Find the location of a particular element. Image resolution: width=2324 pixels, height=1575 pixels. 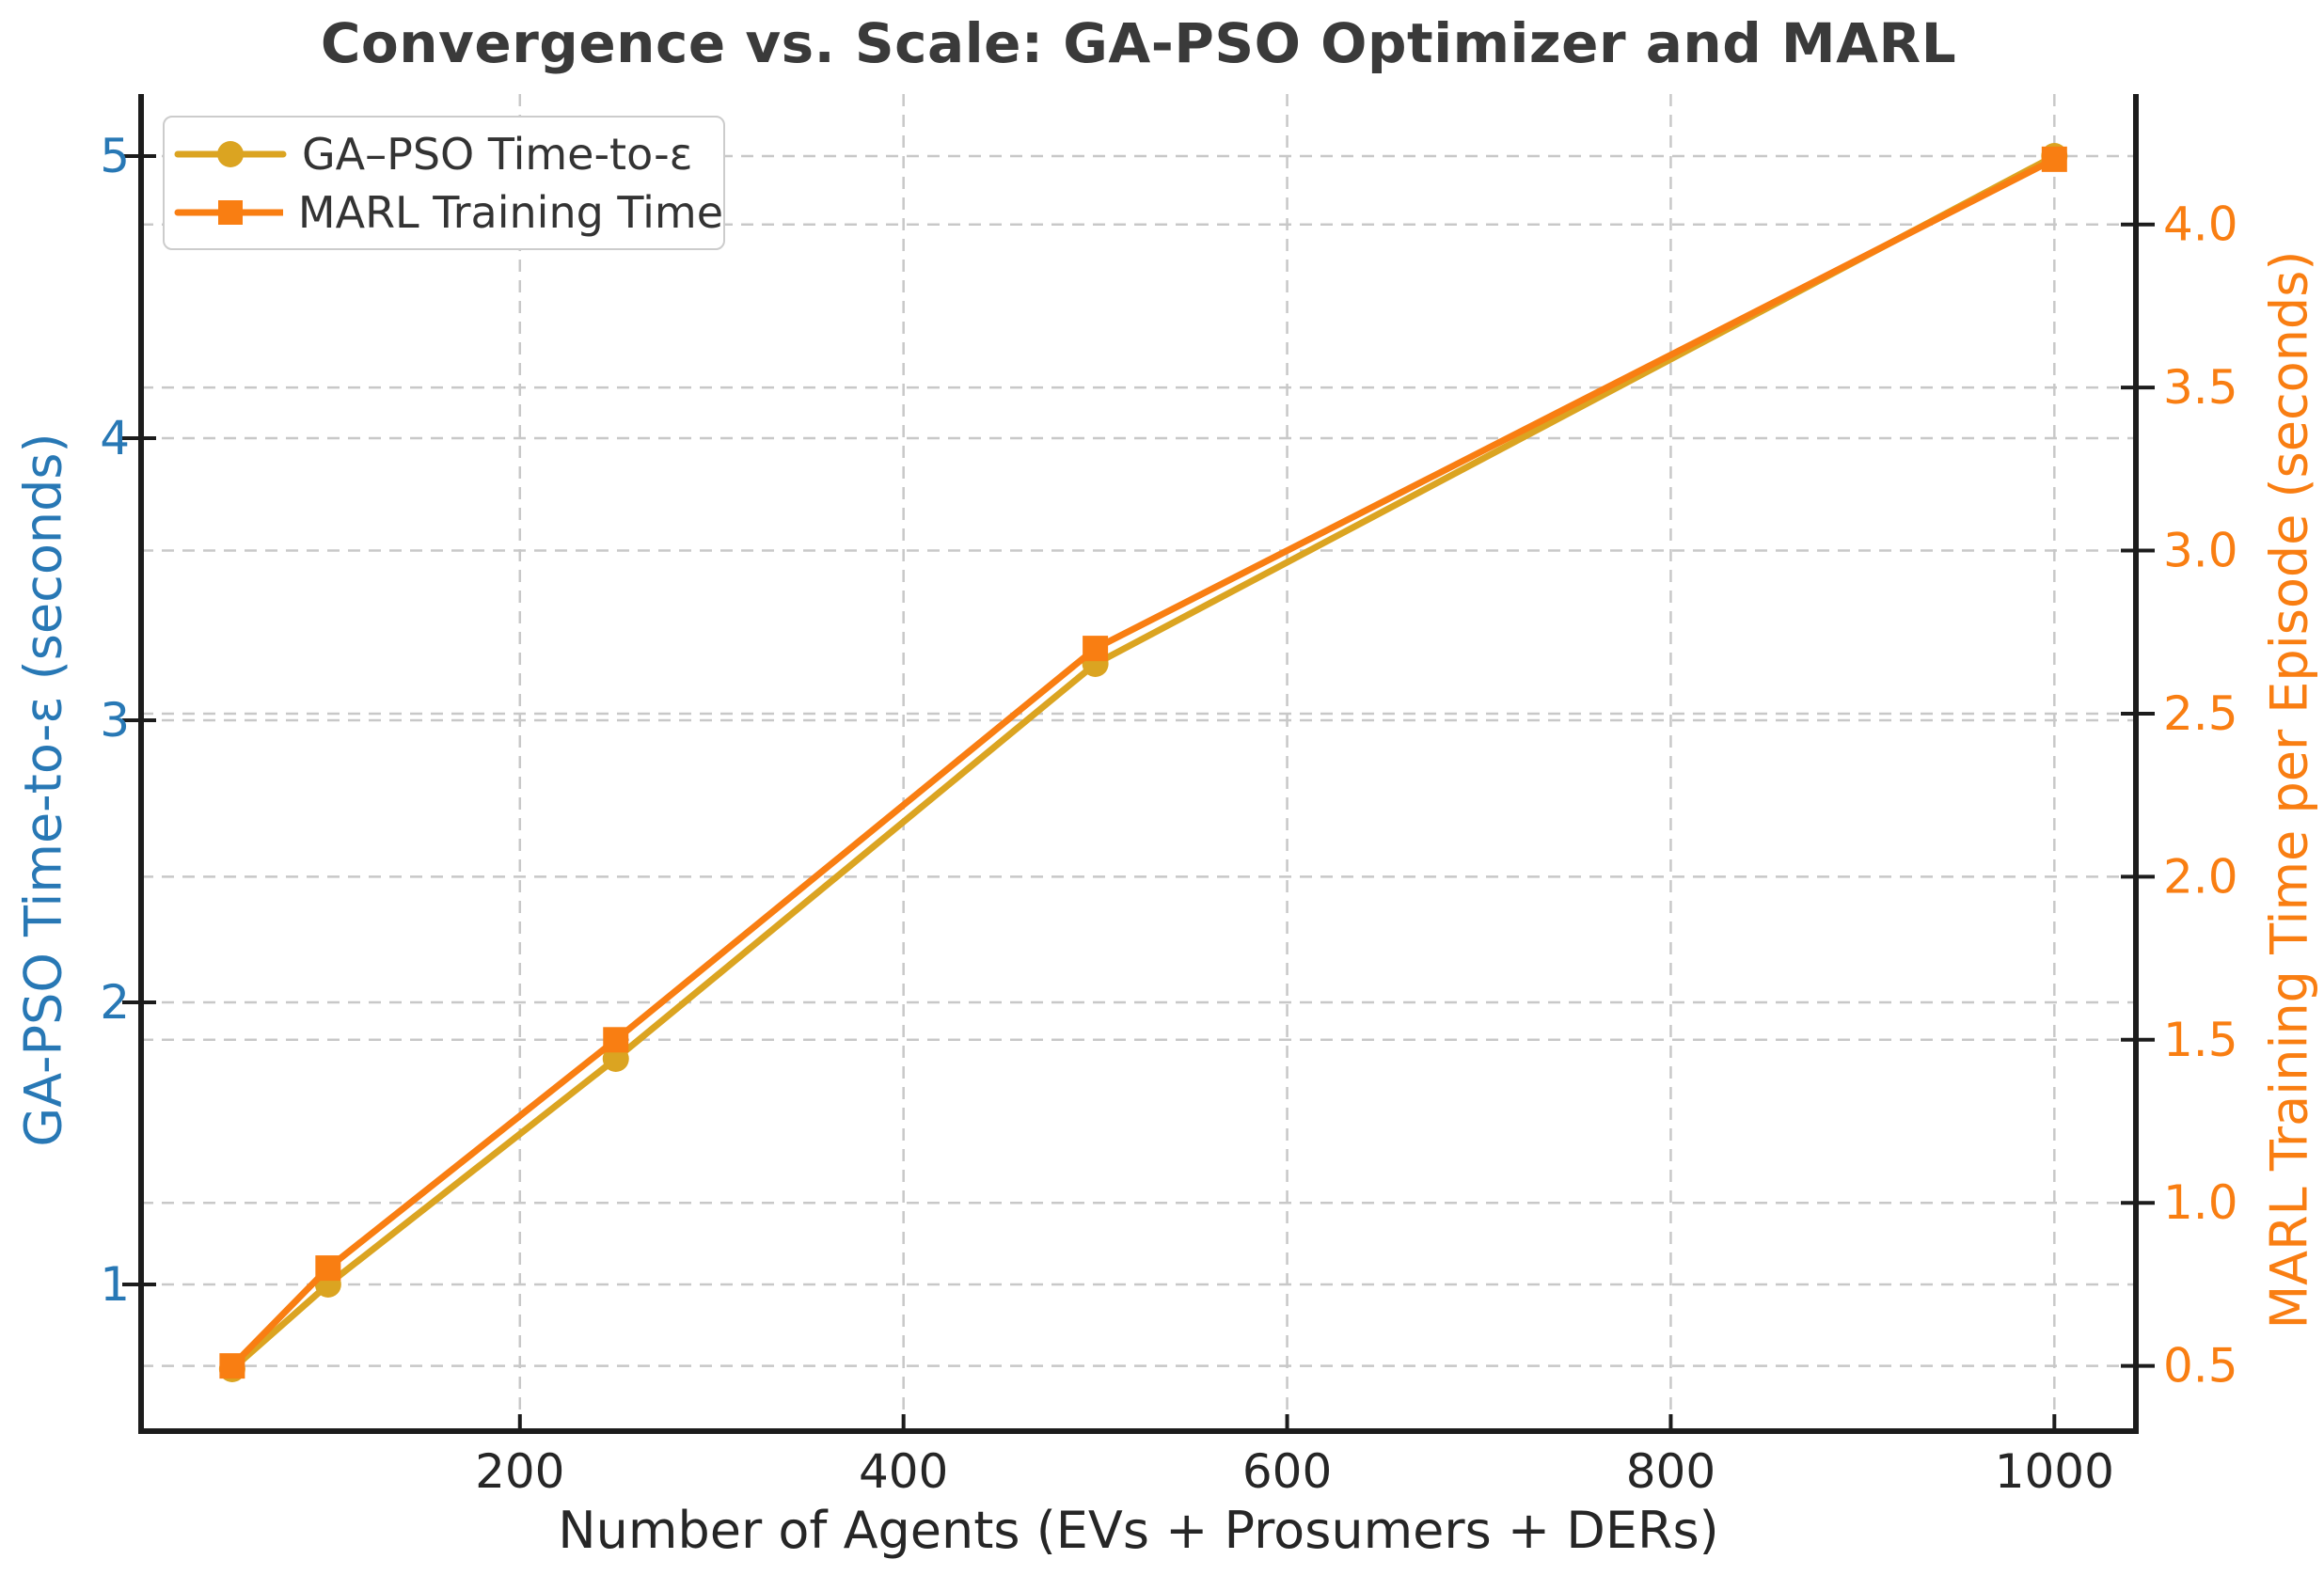

right-y-tick-label: 2.0 is located at coordinates (2200, 876).